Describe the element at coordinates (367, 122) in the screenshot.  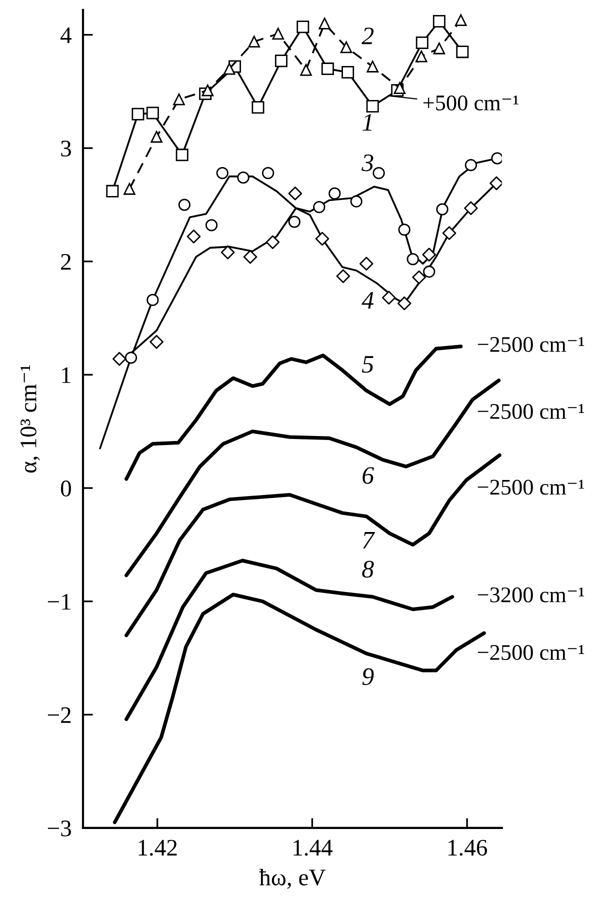
I see `series-label: 1` at that location.